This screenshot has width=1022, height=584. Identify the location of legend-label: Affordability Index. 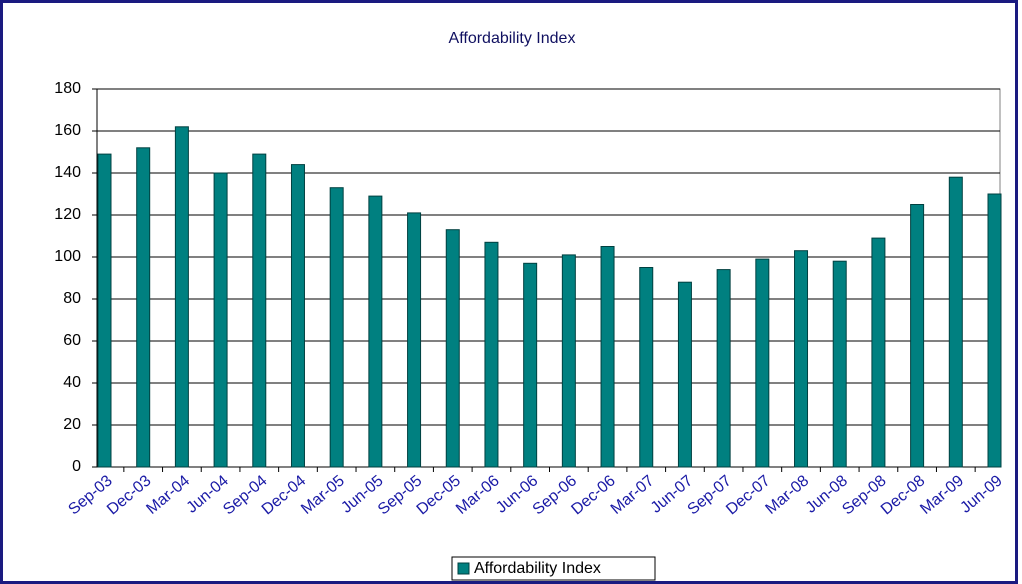
(537, 568).